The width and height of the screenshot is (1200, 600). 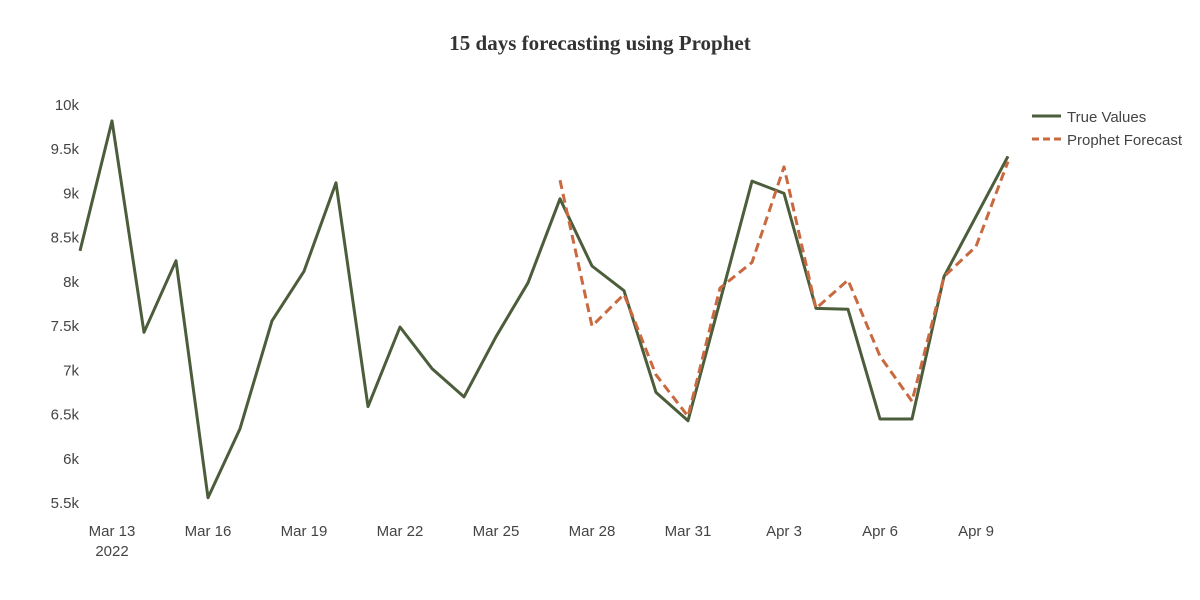 What do you see at coordinates (976, 531) in the screenshot?
I see `x-tick-label-apr-9: Apr 9` at bounding box center [976, 531].